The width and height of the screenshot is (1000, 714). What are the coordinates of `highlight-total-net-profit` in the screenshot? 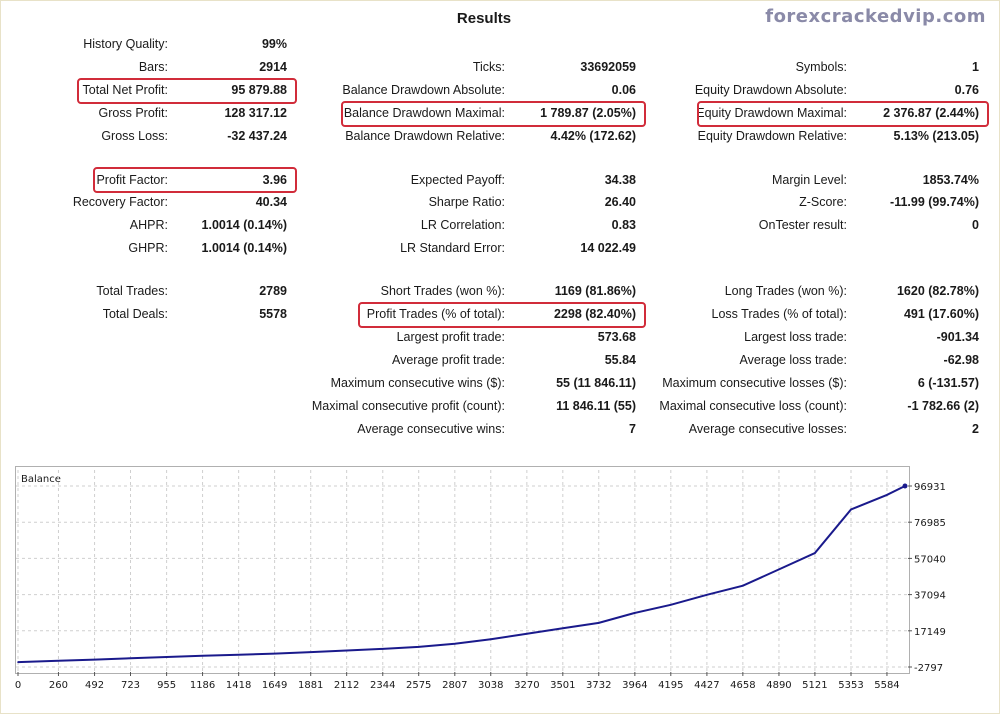 It's located at (187, 91).